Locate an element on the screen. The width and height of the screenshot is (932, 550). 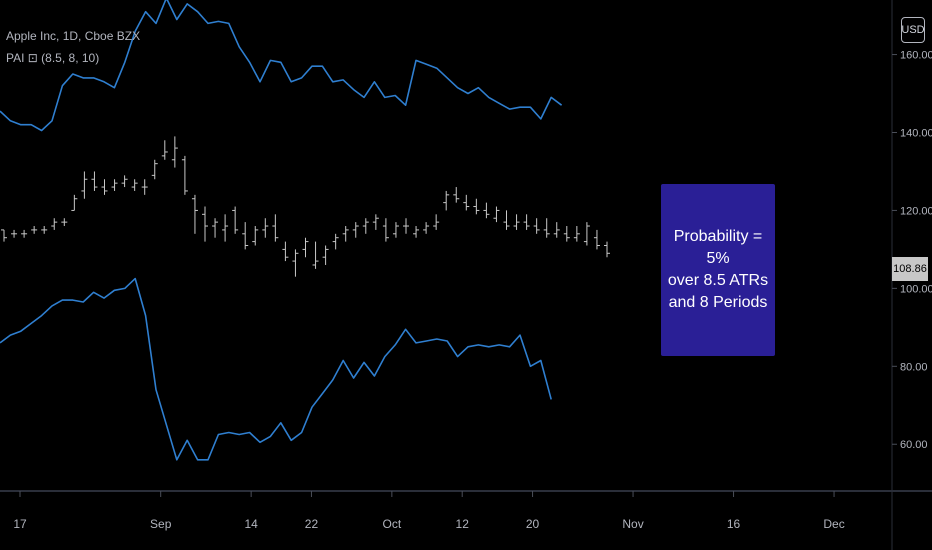
legend-indicator-title: PAI ⊡ (8.5, 8, 10) is located at coordinates (53, 58).